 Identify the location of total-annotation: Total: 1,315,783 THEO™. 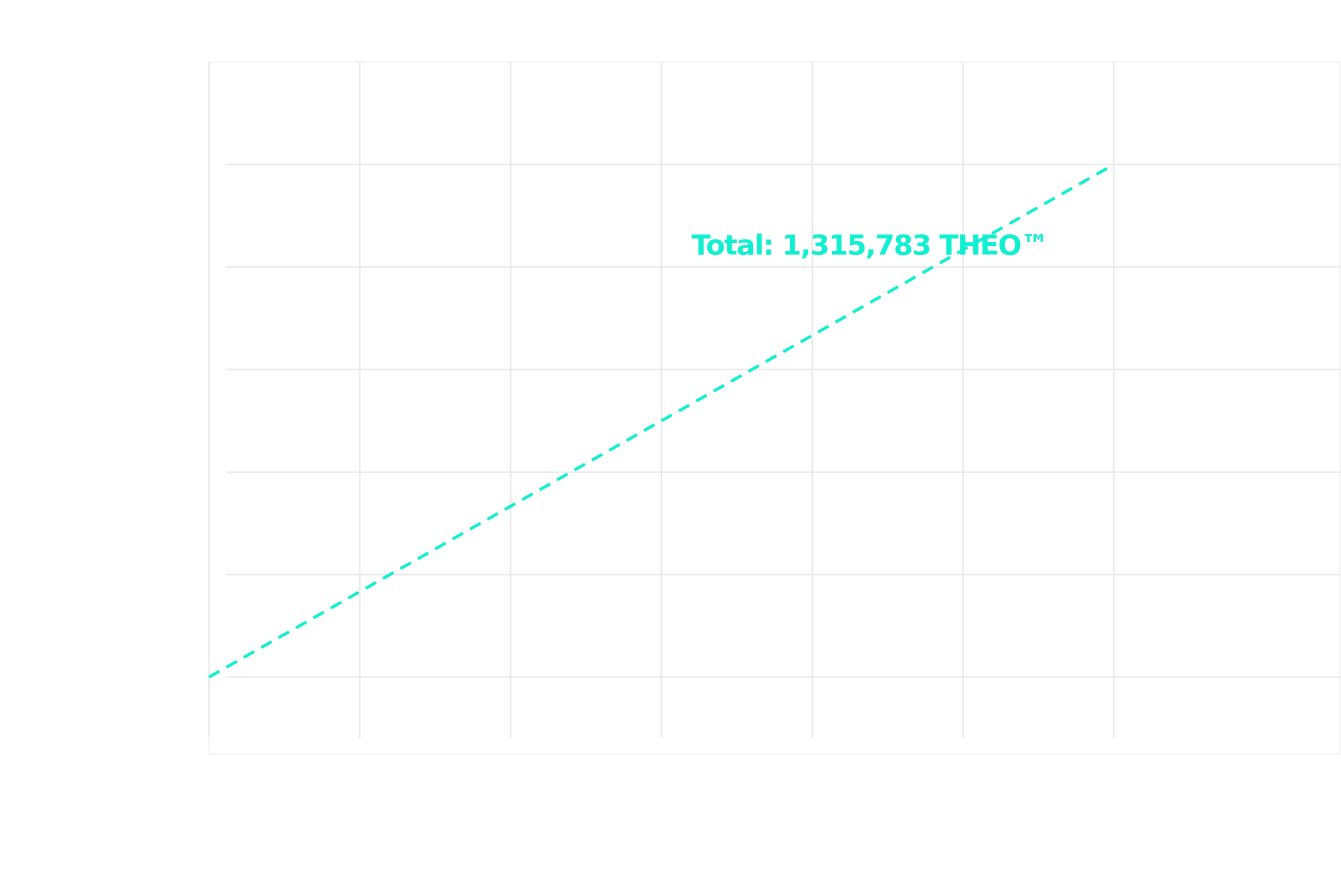
(870, 245).